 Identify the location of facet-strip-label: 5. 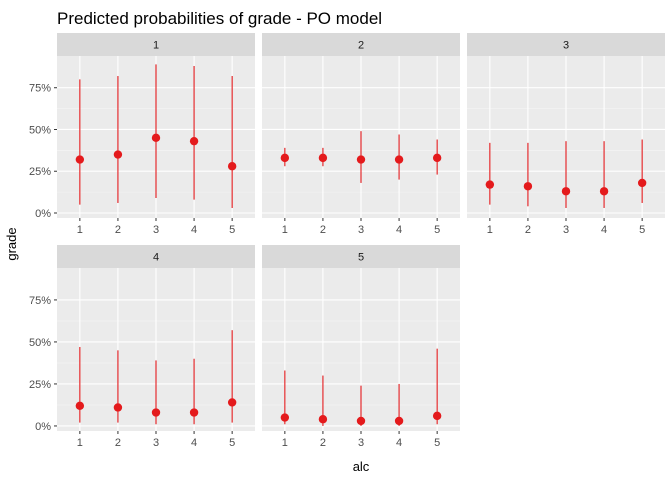
(361, 258).